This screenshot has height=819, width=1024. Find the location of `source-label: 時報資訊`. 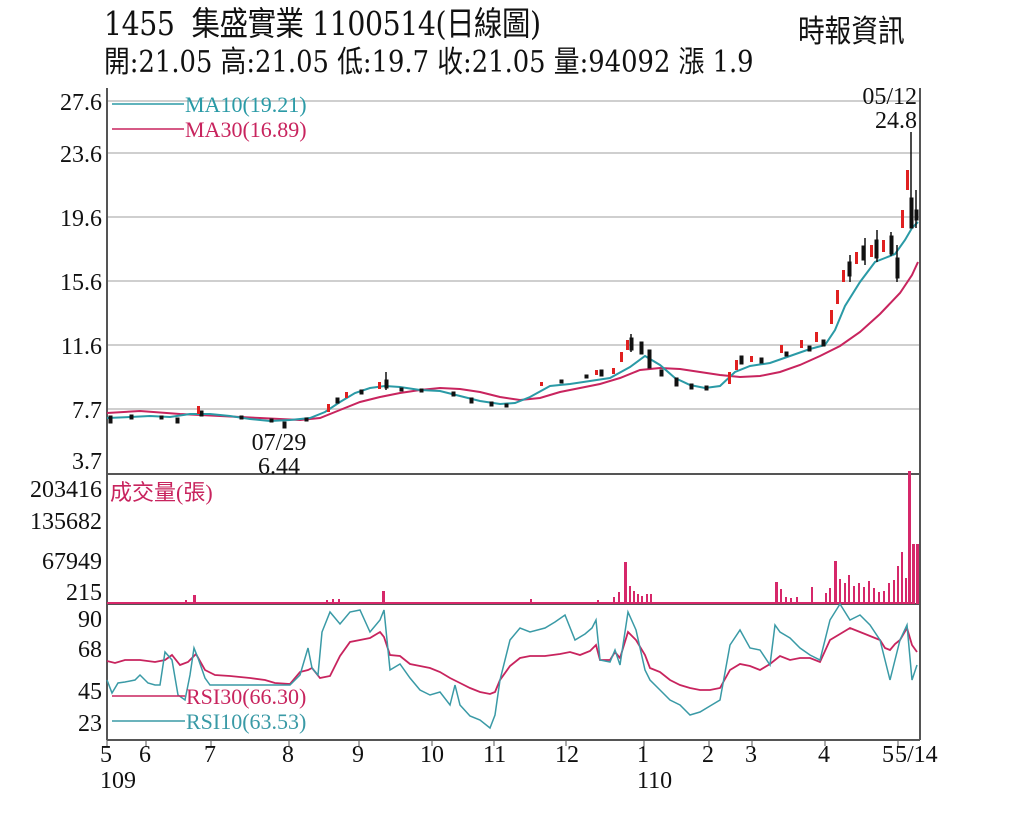

source-label: 時報資訊 is located at coordinates (851, 32).